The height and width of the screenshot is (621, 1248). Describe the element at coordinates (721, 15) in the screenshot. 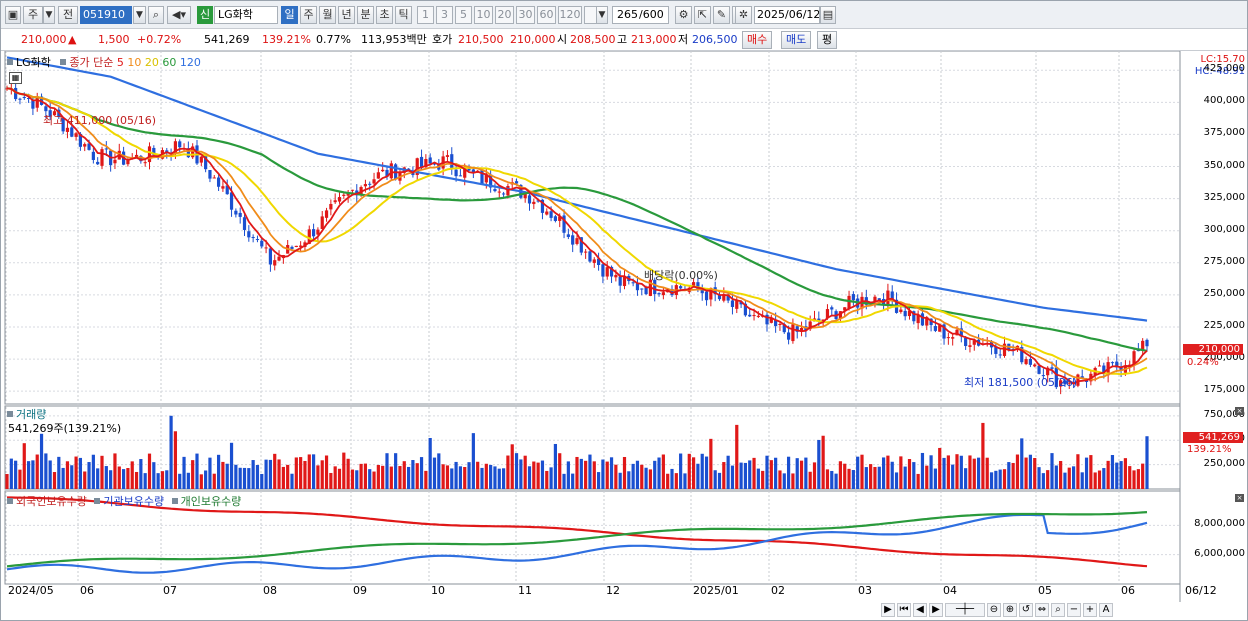

I see `draw-icon: ✎` at that location.